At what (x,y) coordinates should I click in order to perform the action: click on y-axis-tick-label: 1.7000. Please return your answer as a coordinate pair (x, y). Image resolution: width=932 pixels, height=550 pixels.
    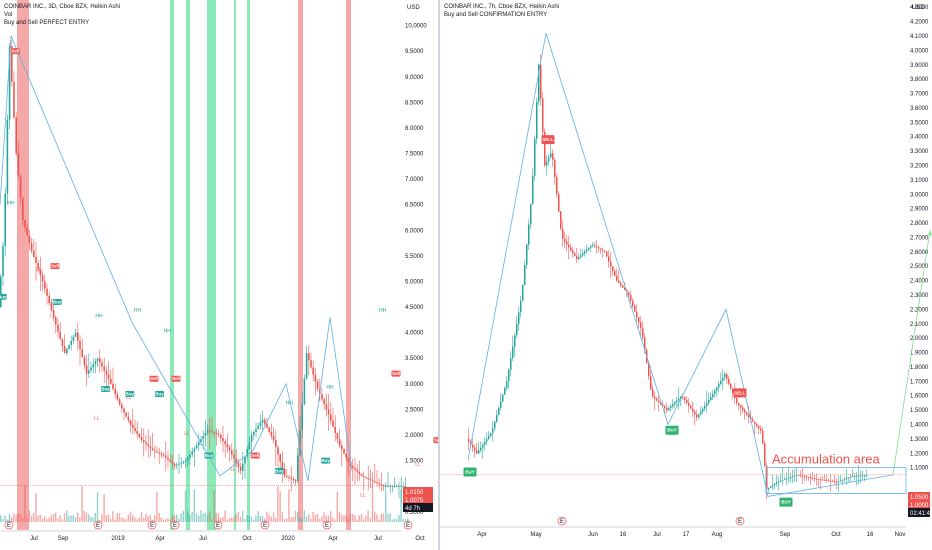
    Looking at the image, I should click on (919, 382).